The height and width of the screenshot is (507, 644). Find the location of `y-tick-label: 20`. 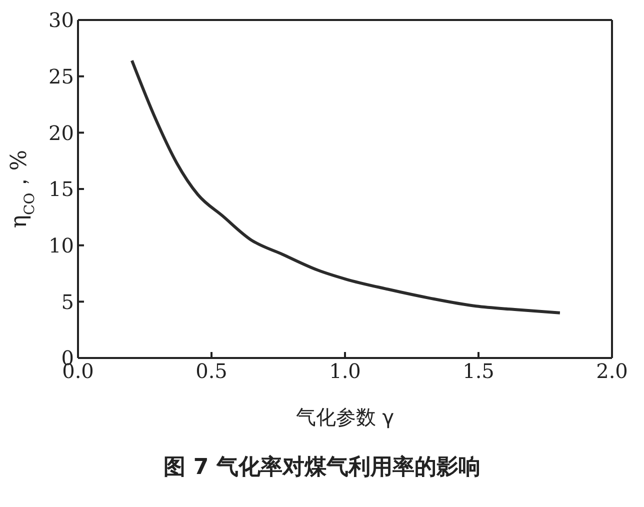

y-tick-label: 20 is located at coordinates (61, 132).